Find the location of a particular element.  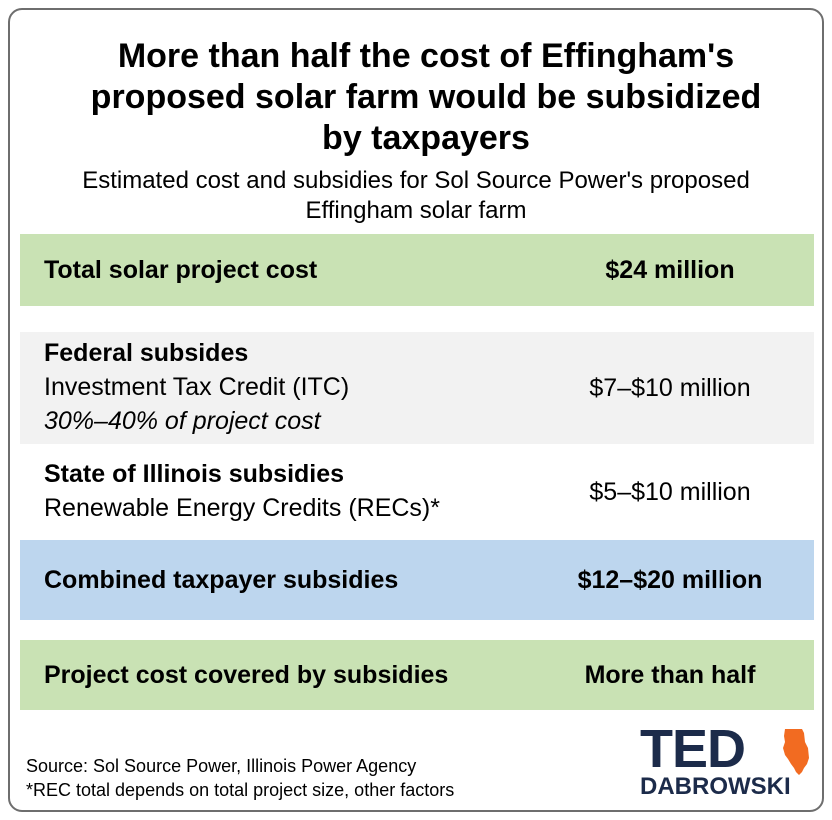

state-heading: State of Illinois subsidies is located at coordinates (194, 474).